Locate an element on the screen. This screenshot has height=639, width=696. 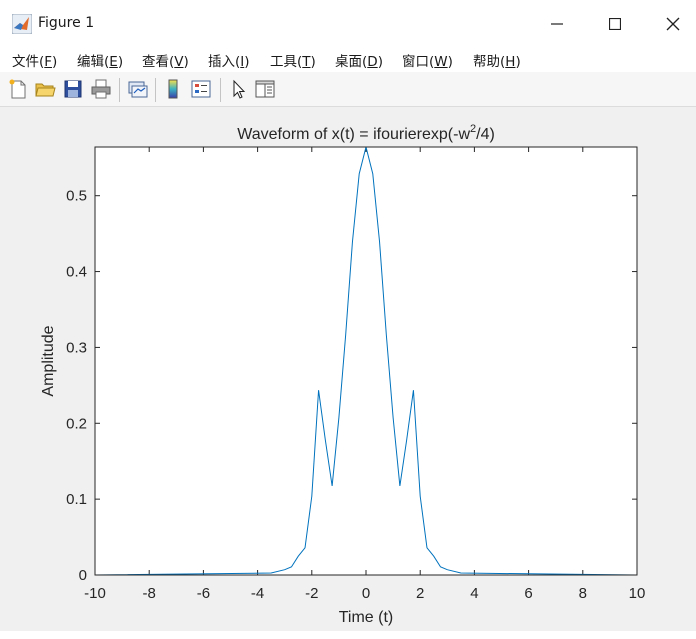
close-button is located at coordinates (670, 24).